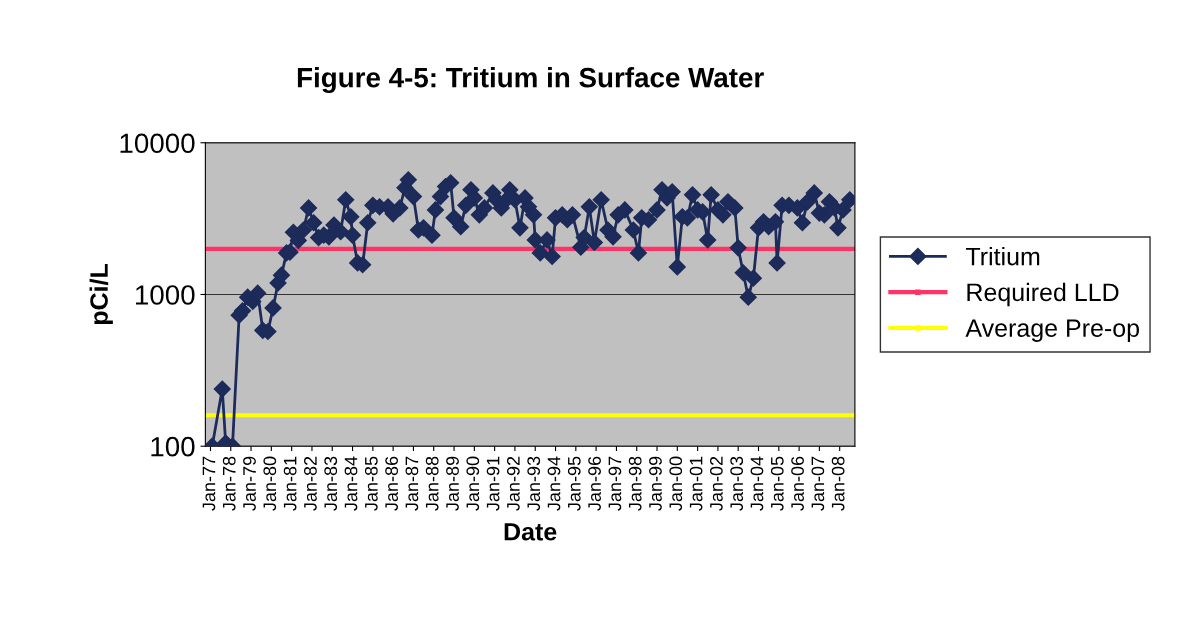 This screenshot has width=1194, height=618. I want to click on x-tick-label: Jan-91, so click(493, 483).